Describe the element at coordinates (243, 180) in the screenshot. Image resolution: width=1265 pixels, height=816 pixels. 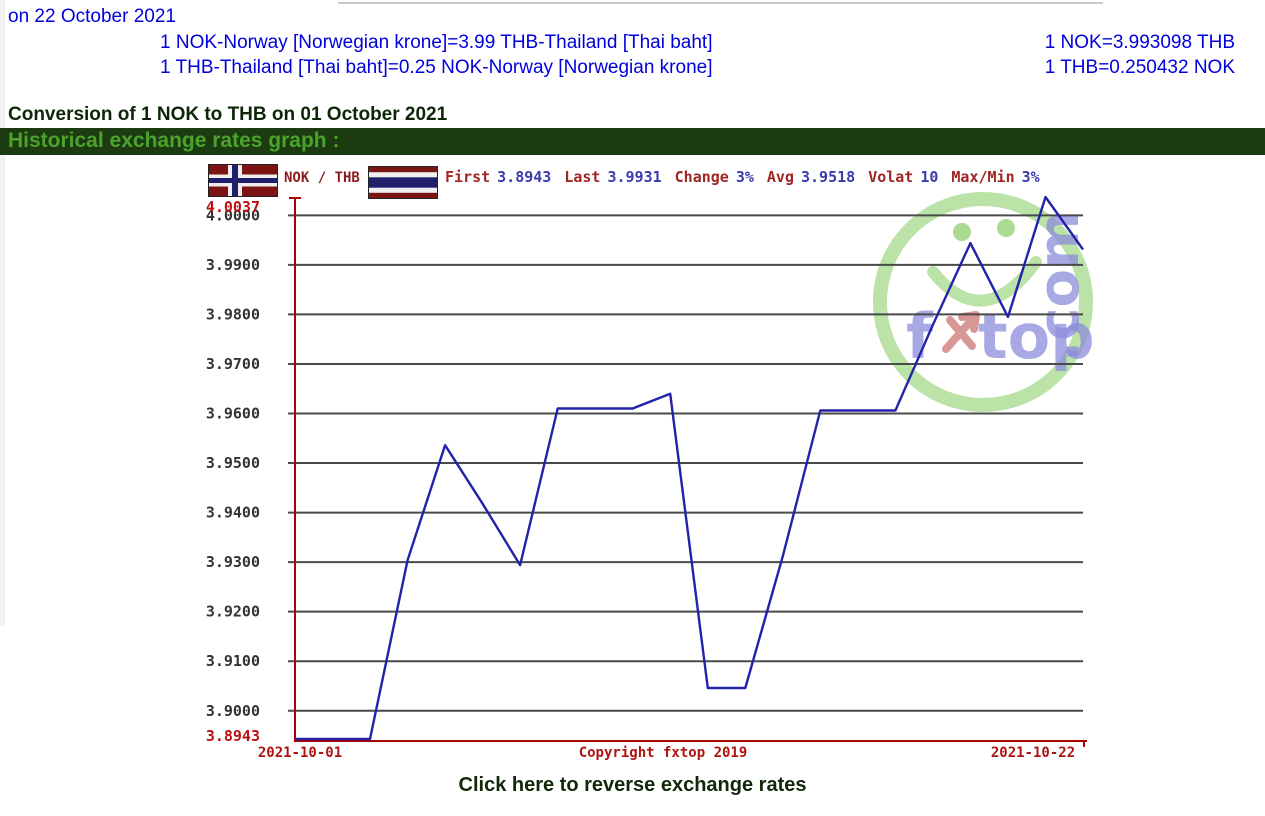
I see `norway-flag-icon` at that location.